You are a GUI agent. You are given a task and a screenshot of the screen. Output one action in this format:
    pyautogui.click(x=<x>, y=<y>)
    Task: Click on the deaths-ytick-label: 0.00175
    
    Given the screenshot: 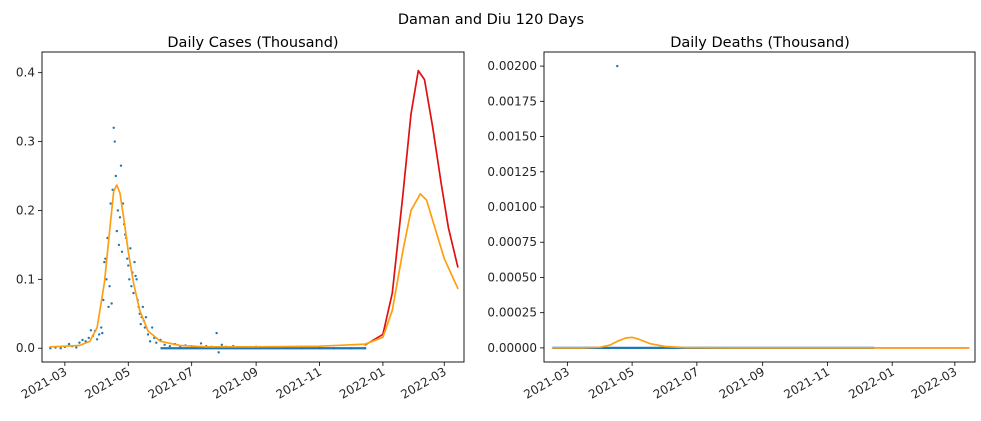 What is the action you would take?
    pyautogui.click(x=512, y=101)
    